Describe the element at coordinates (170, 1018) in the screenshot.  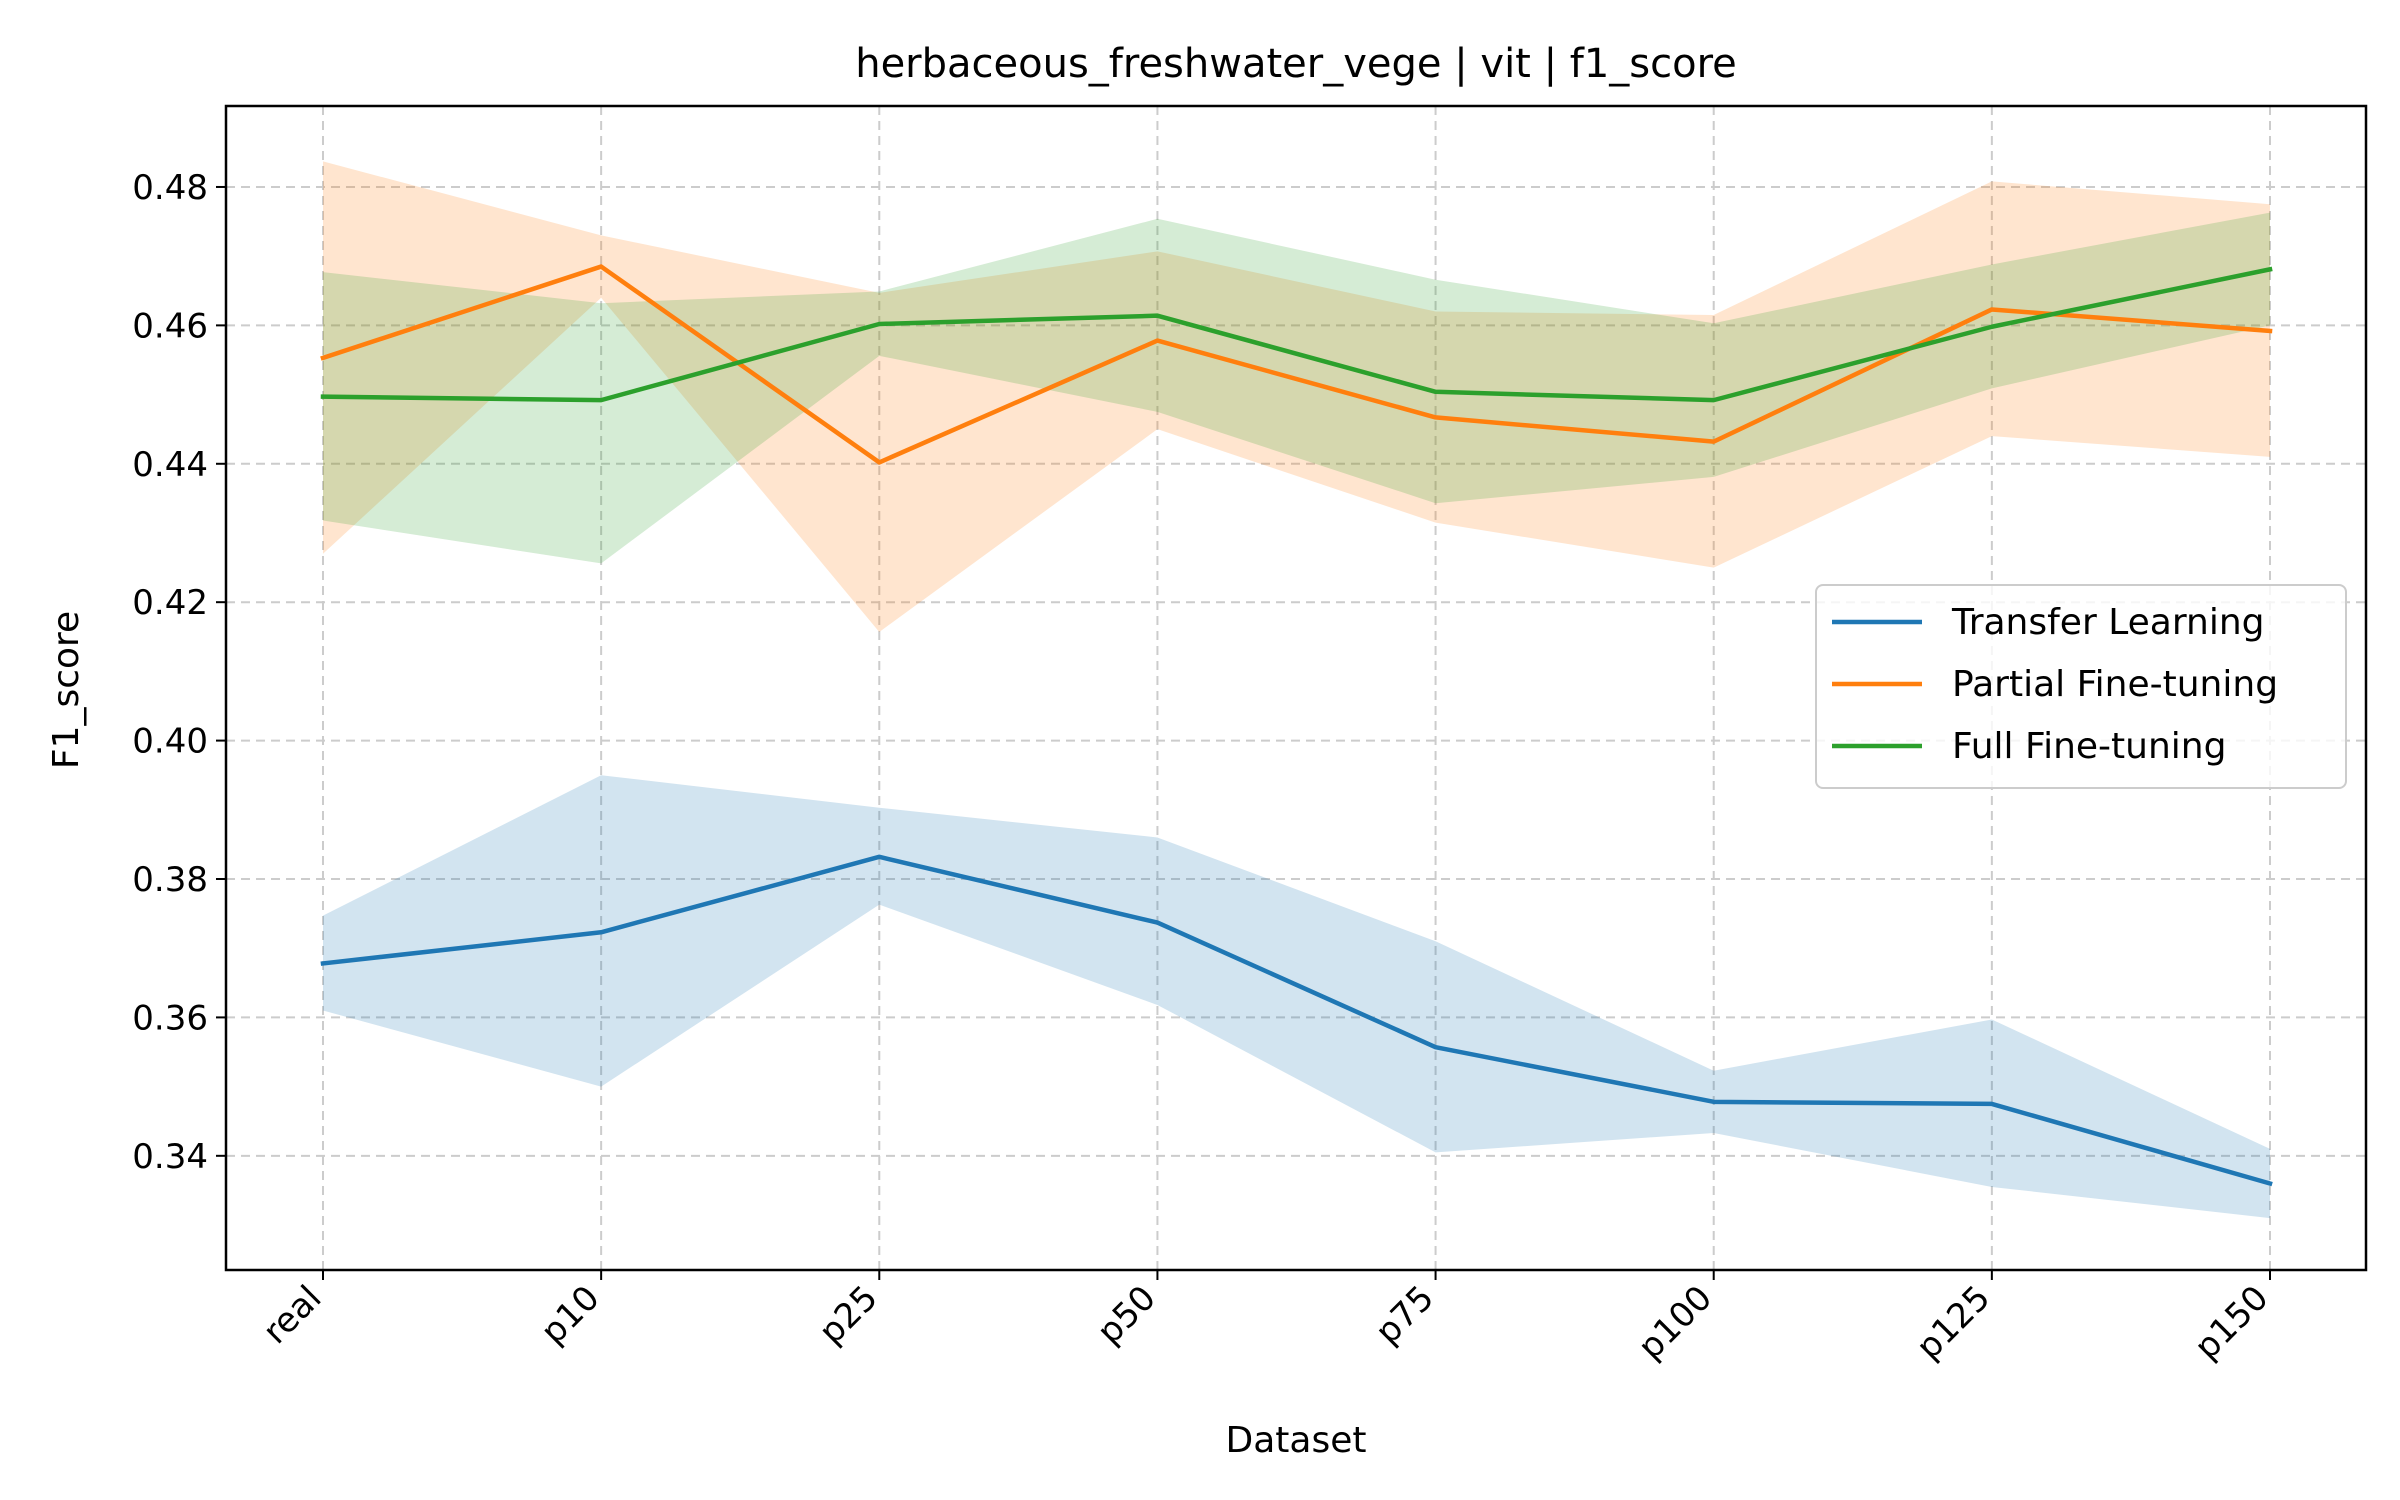
I see `y-tick-label: 0.36` at that location.